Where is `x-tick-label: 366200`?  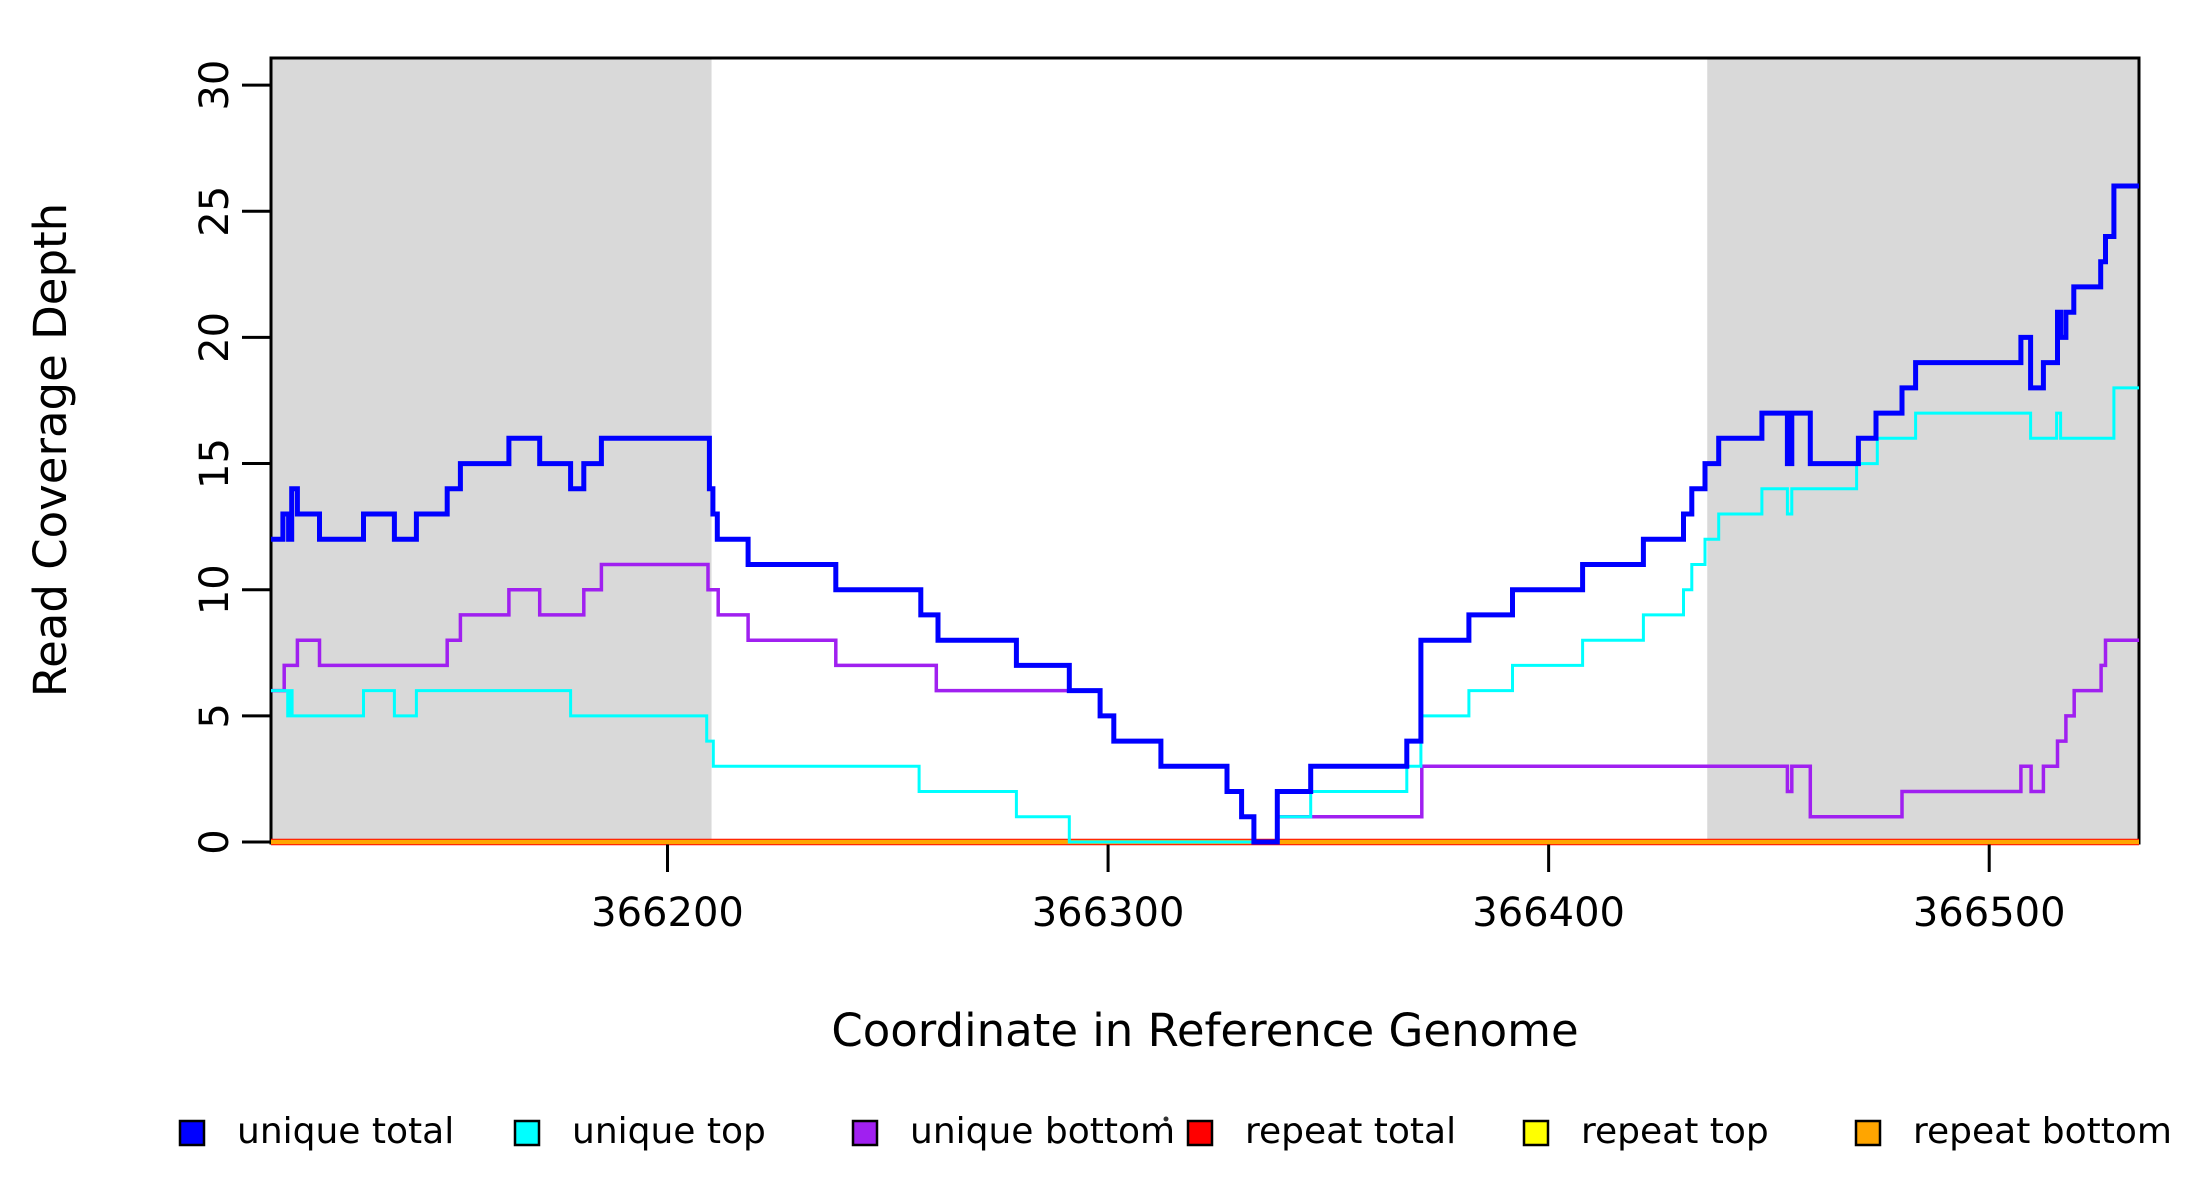
x-tick-label: 366200 is located at coordinates (667, 913).